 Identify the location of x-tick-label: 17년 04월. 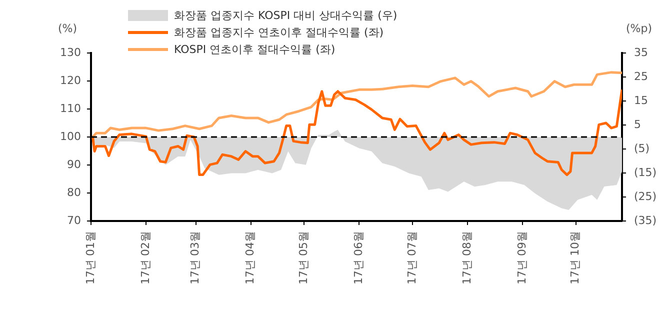
(250, 257).